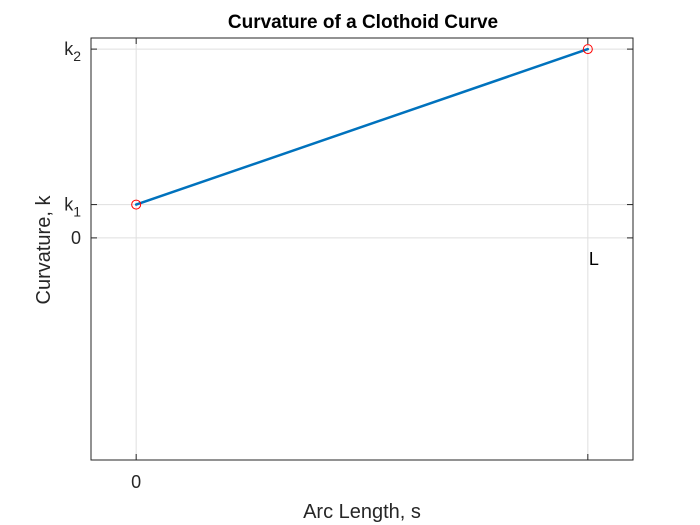 The image size is (700, 525). What do you see at coordinates (363, 22) in the screenshot?
I see `chart-title: Curvature of a Clothoid Curve` at bounding box center [363, 22].